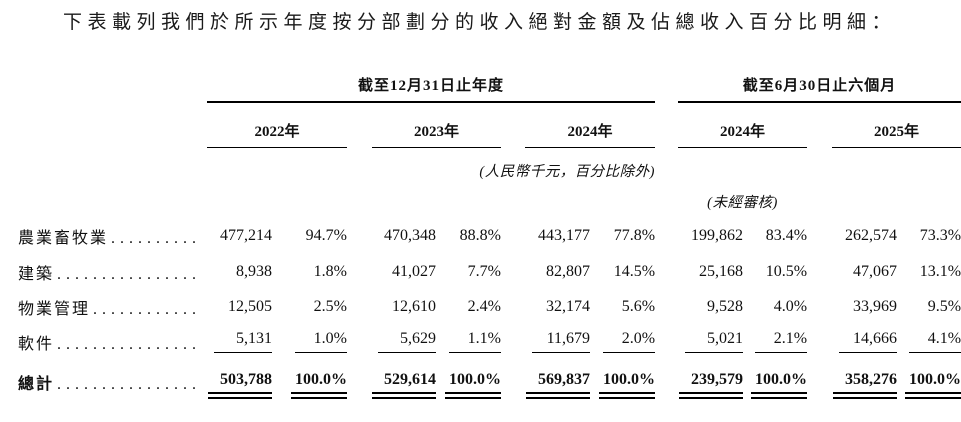  I want to click on row-label: 建築, so click(36, 274).